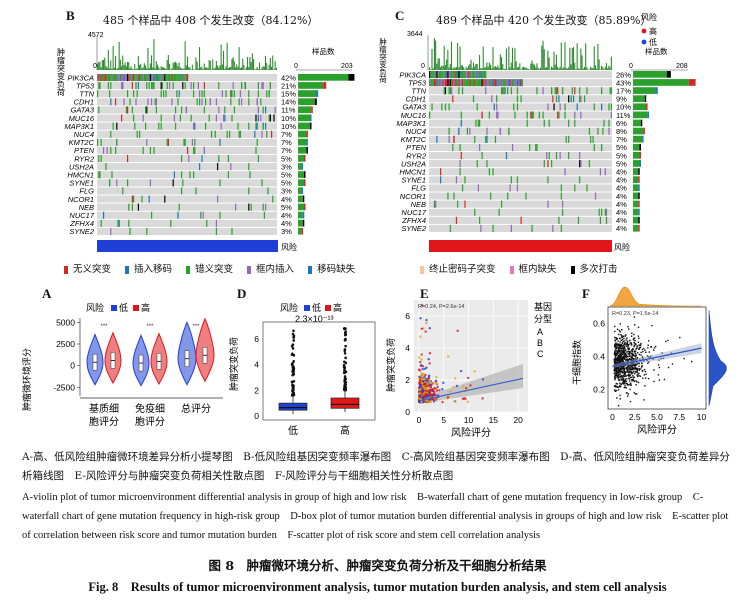 The height and width of the screenshot is (604, 755). I want to click on gene-label: MUC16, so click(82, 118).